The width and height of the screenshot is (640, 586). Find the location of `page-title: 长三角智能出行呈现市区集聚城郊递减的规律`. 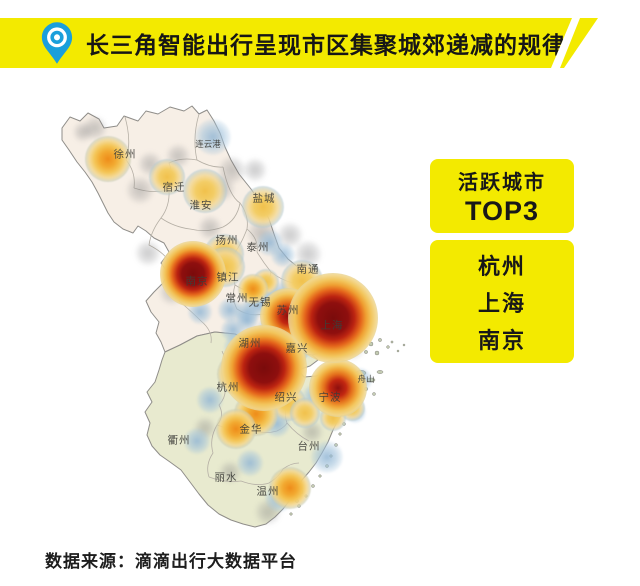

page-title: 长三角智能出行呈现市区集聚城郊递减的规律 is located at coordinates (326, 45).